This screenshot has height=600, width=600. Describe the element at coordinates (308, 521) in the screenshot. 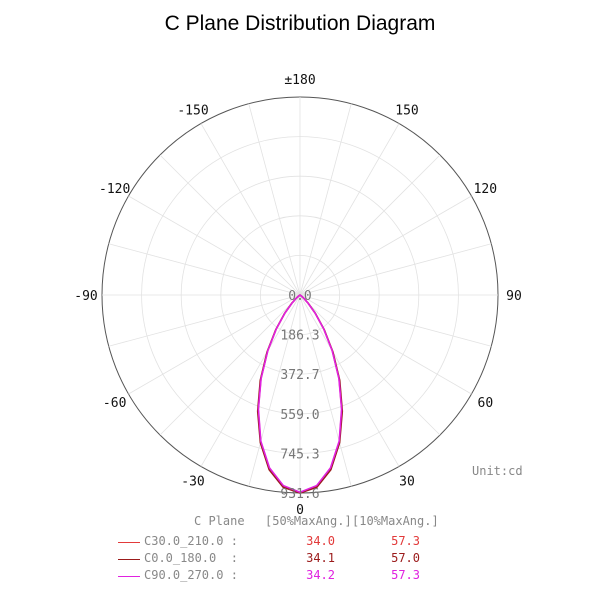

I see `legend-header-50: [50%MaxAng.]` at that location.